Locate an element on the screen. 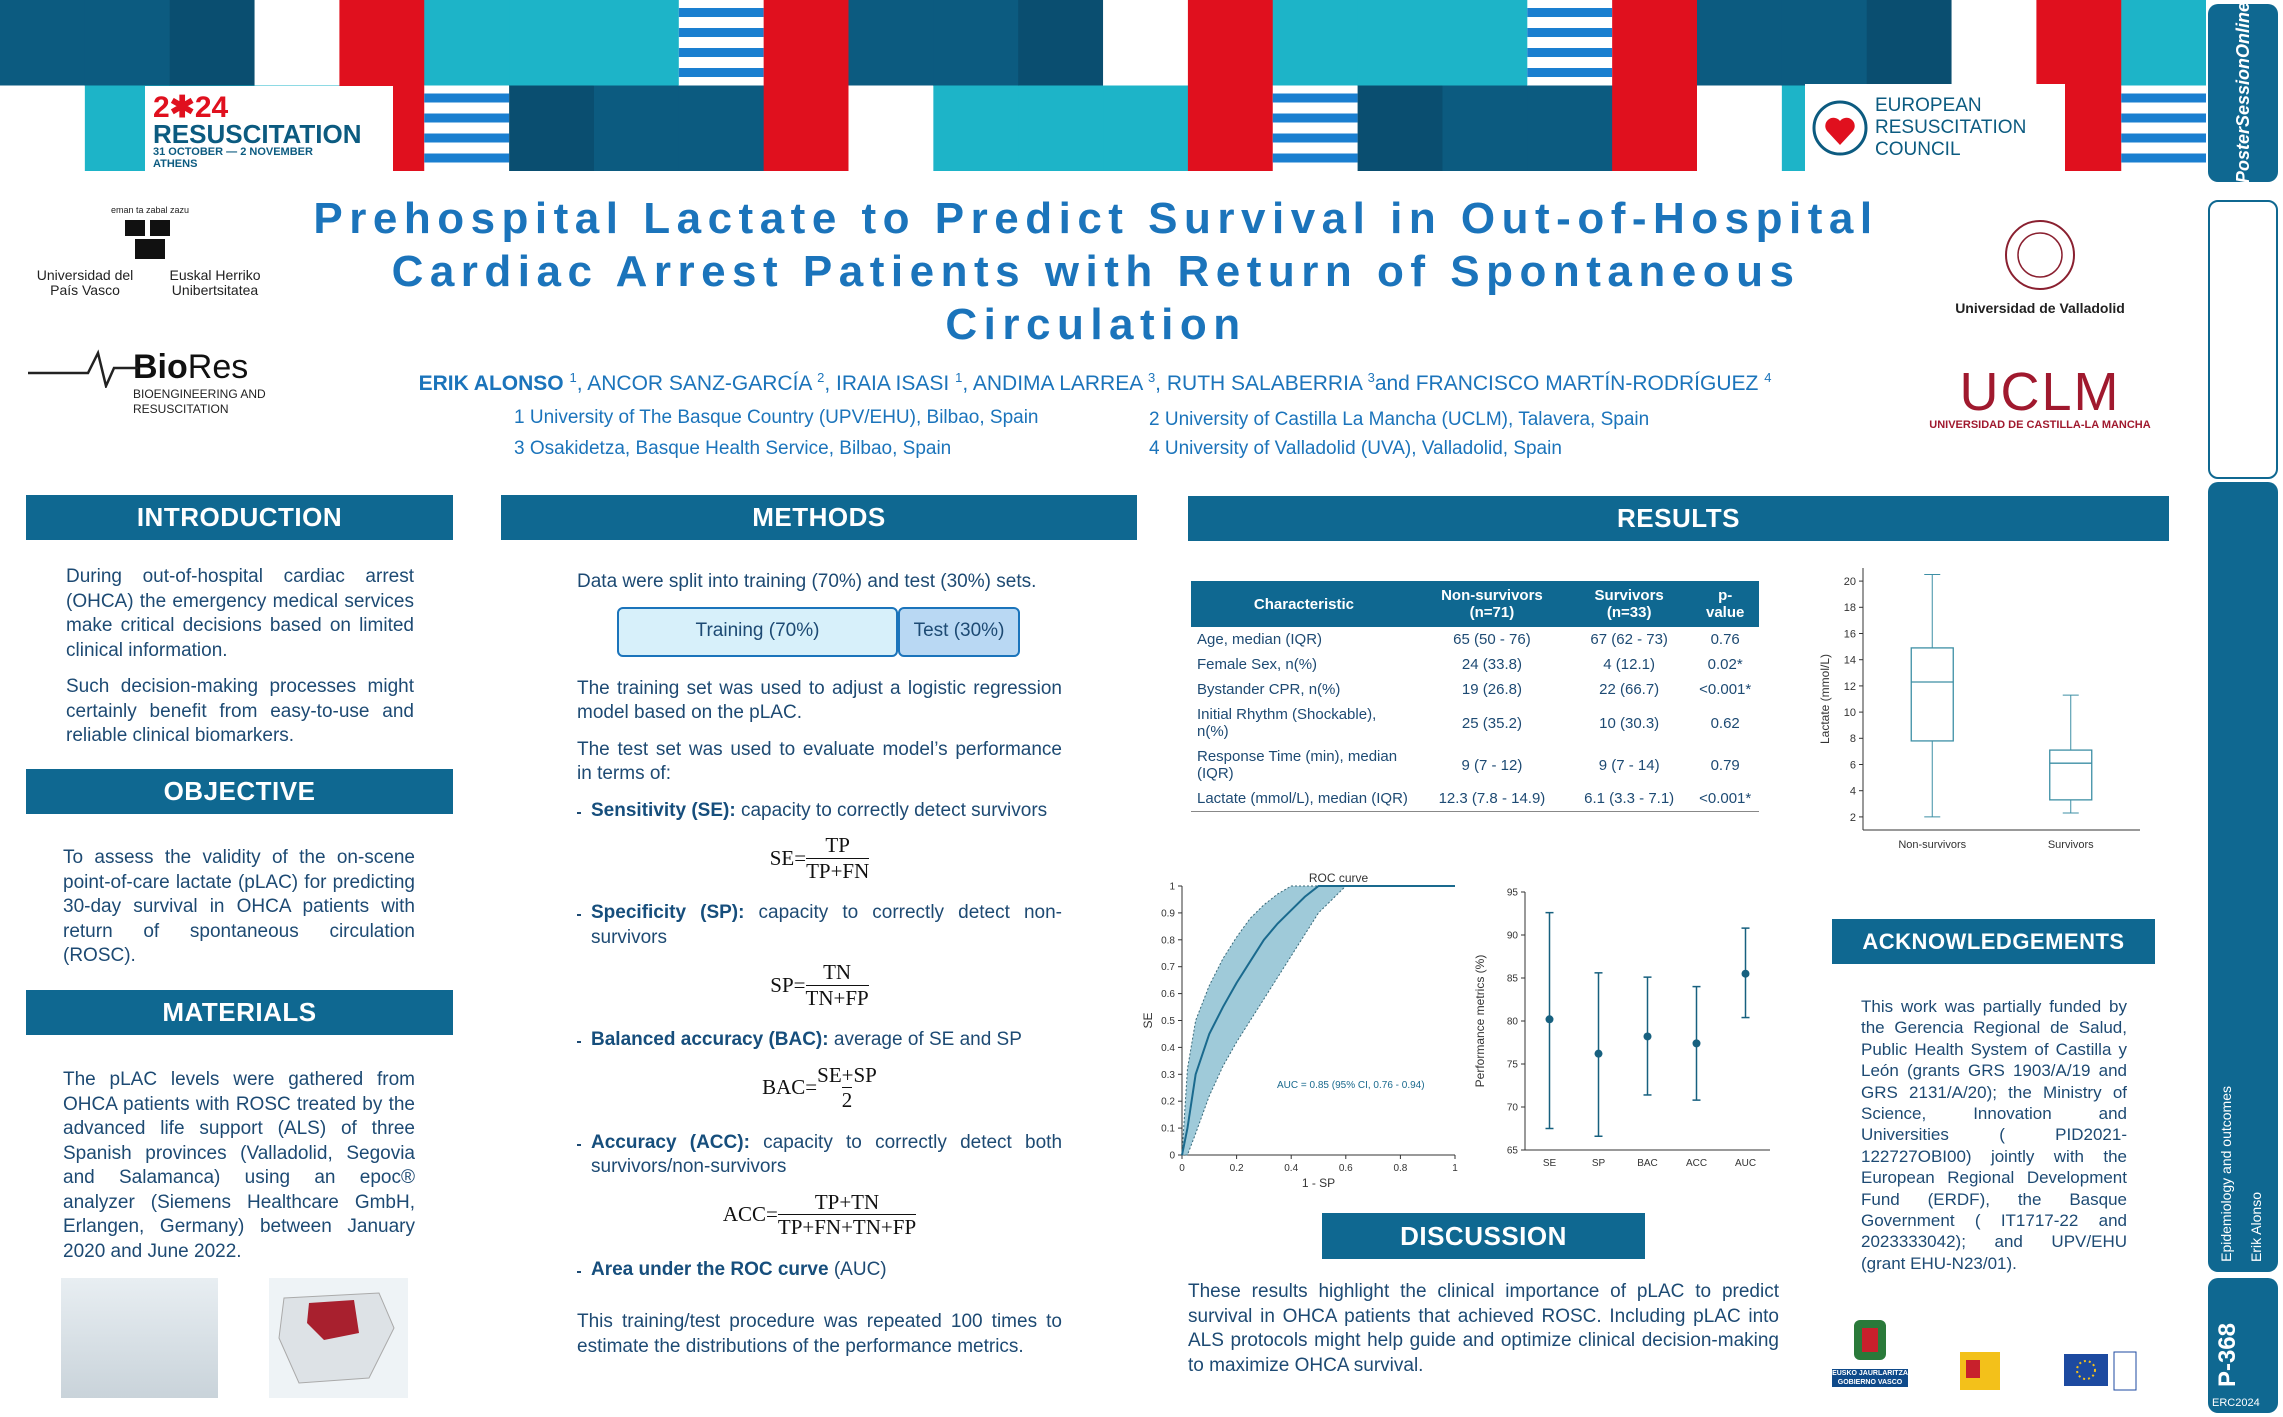  biores-logo: BioRes BIOENGINEERING AND RESUSCITATION is located at coordinates (148, 382).